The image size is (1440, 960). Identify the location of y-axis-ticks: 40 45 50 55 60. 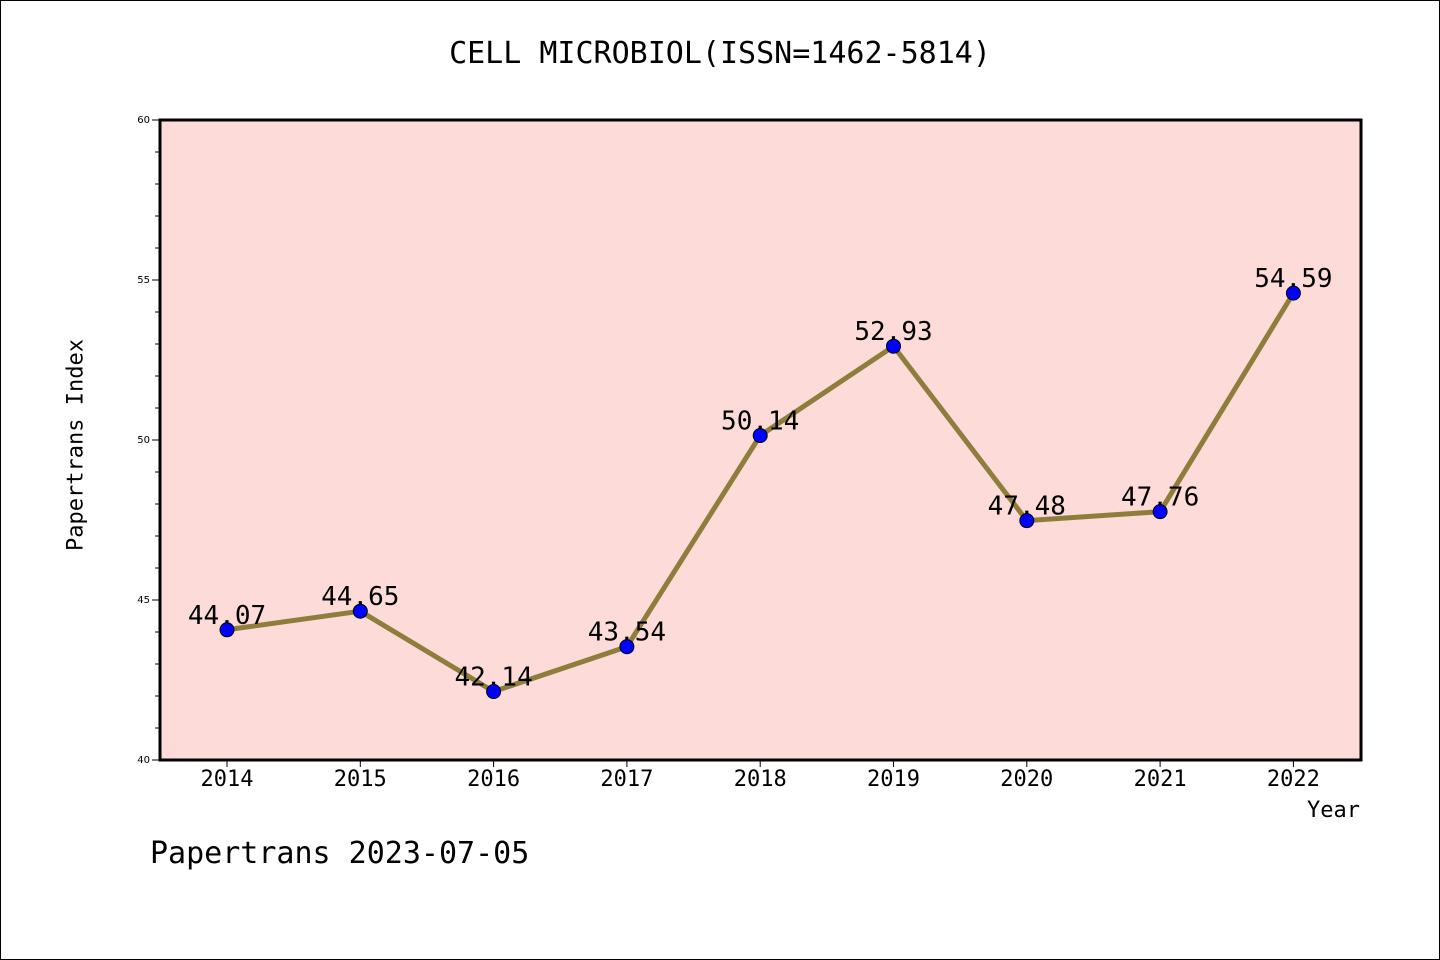
(148, 440).